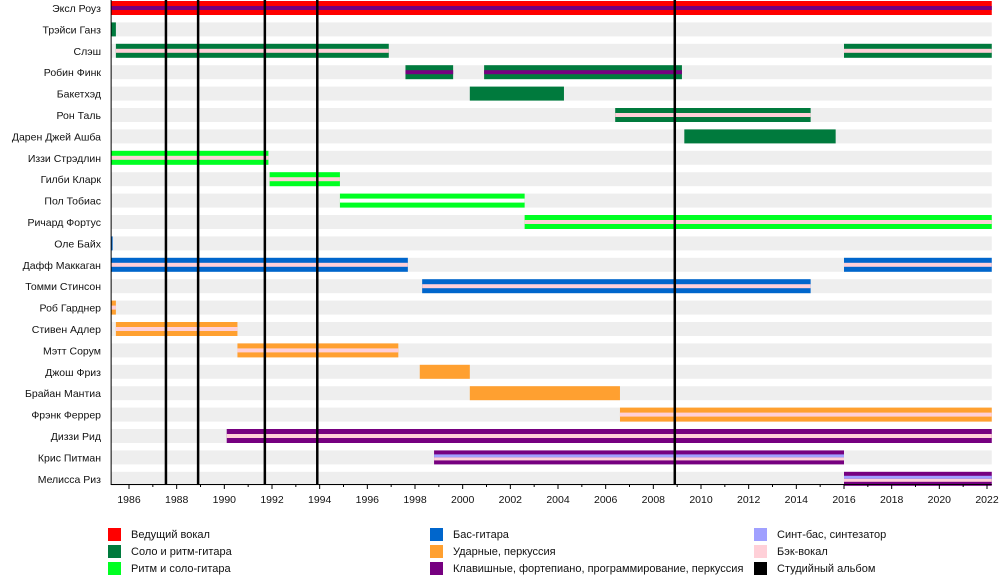 This screenshot has height=584, width=1000. I want to click on x-tick-label: 2004, so click(558, 500).